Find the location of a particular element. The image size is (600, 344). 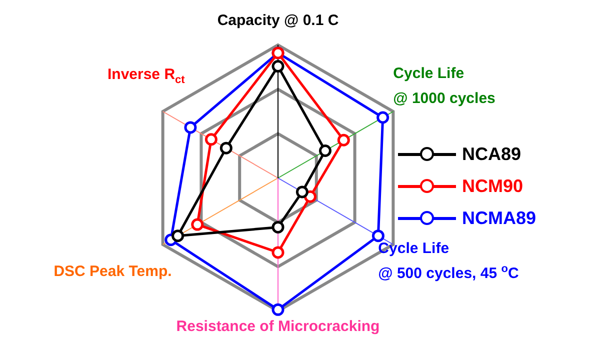

legend-label: NCM90 is located at coordinates (493, 186).